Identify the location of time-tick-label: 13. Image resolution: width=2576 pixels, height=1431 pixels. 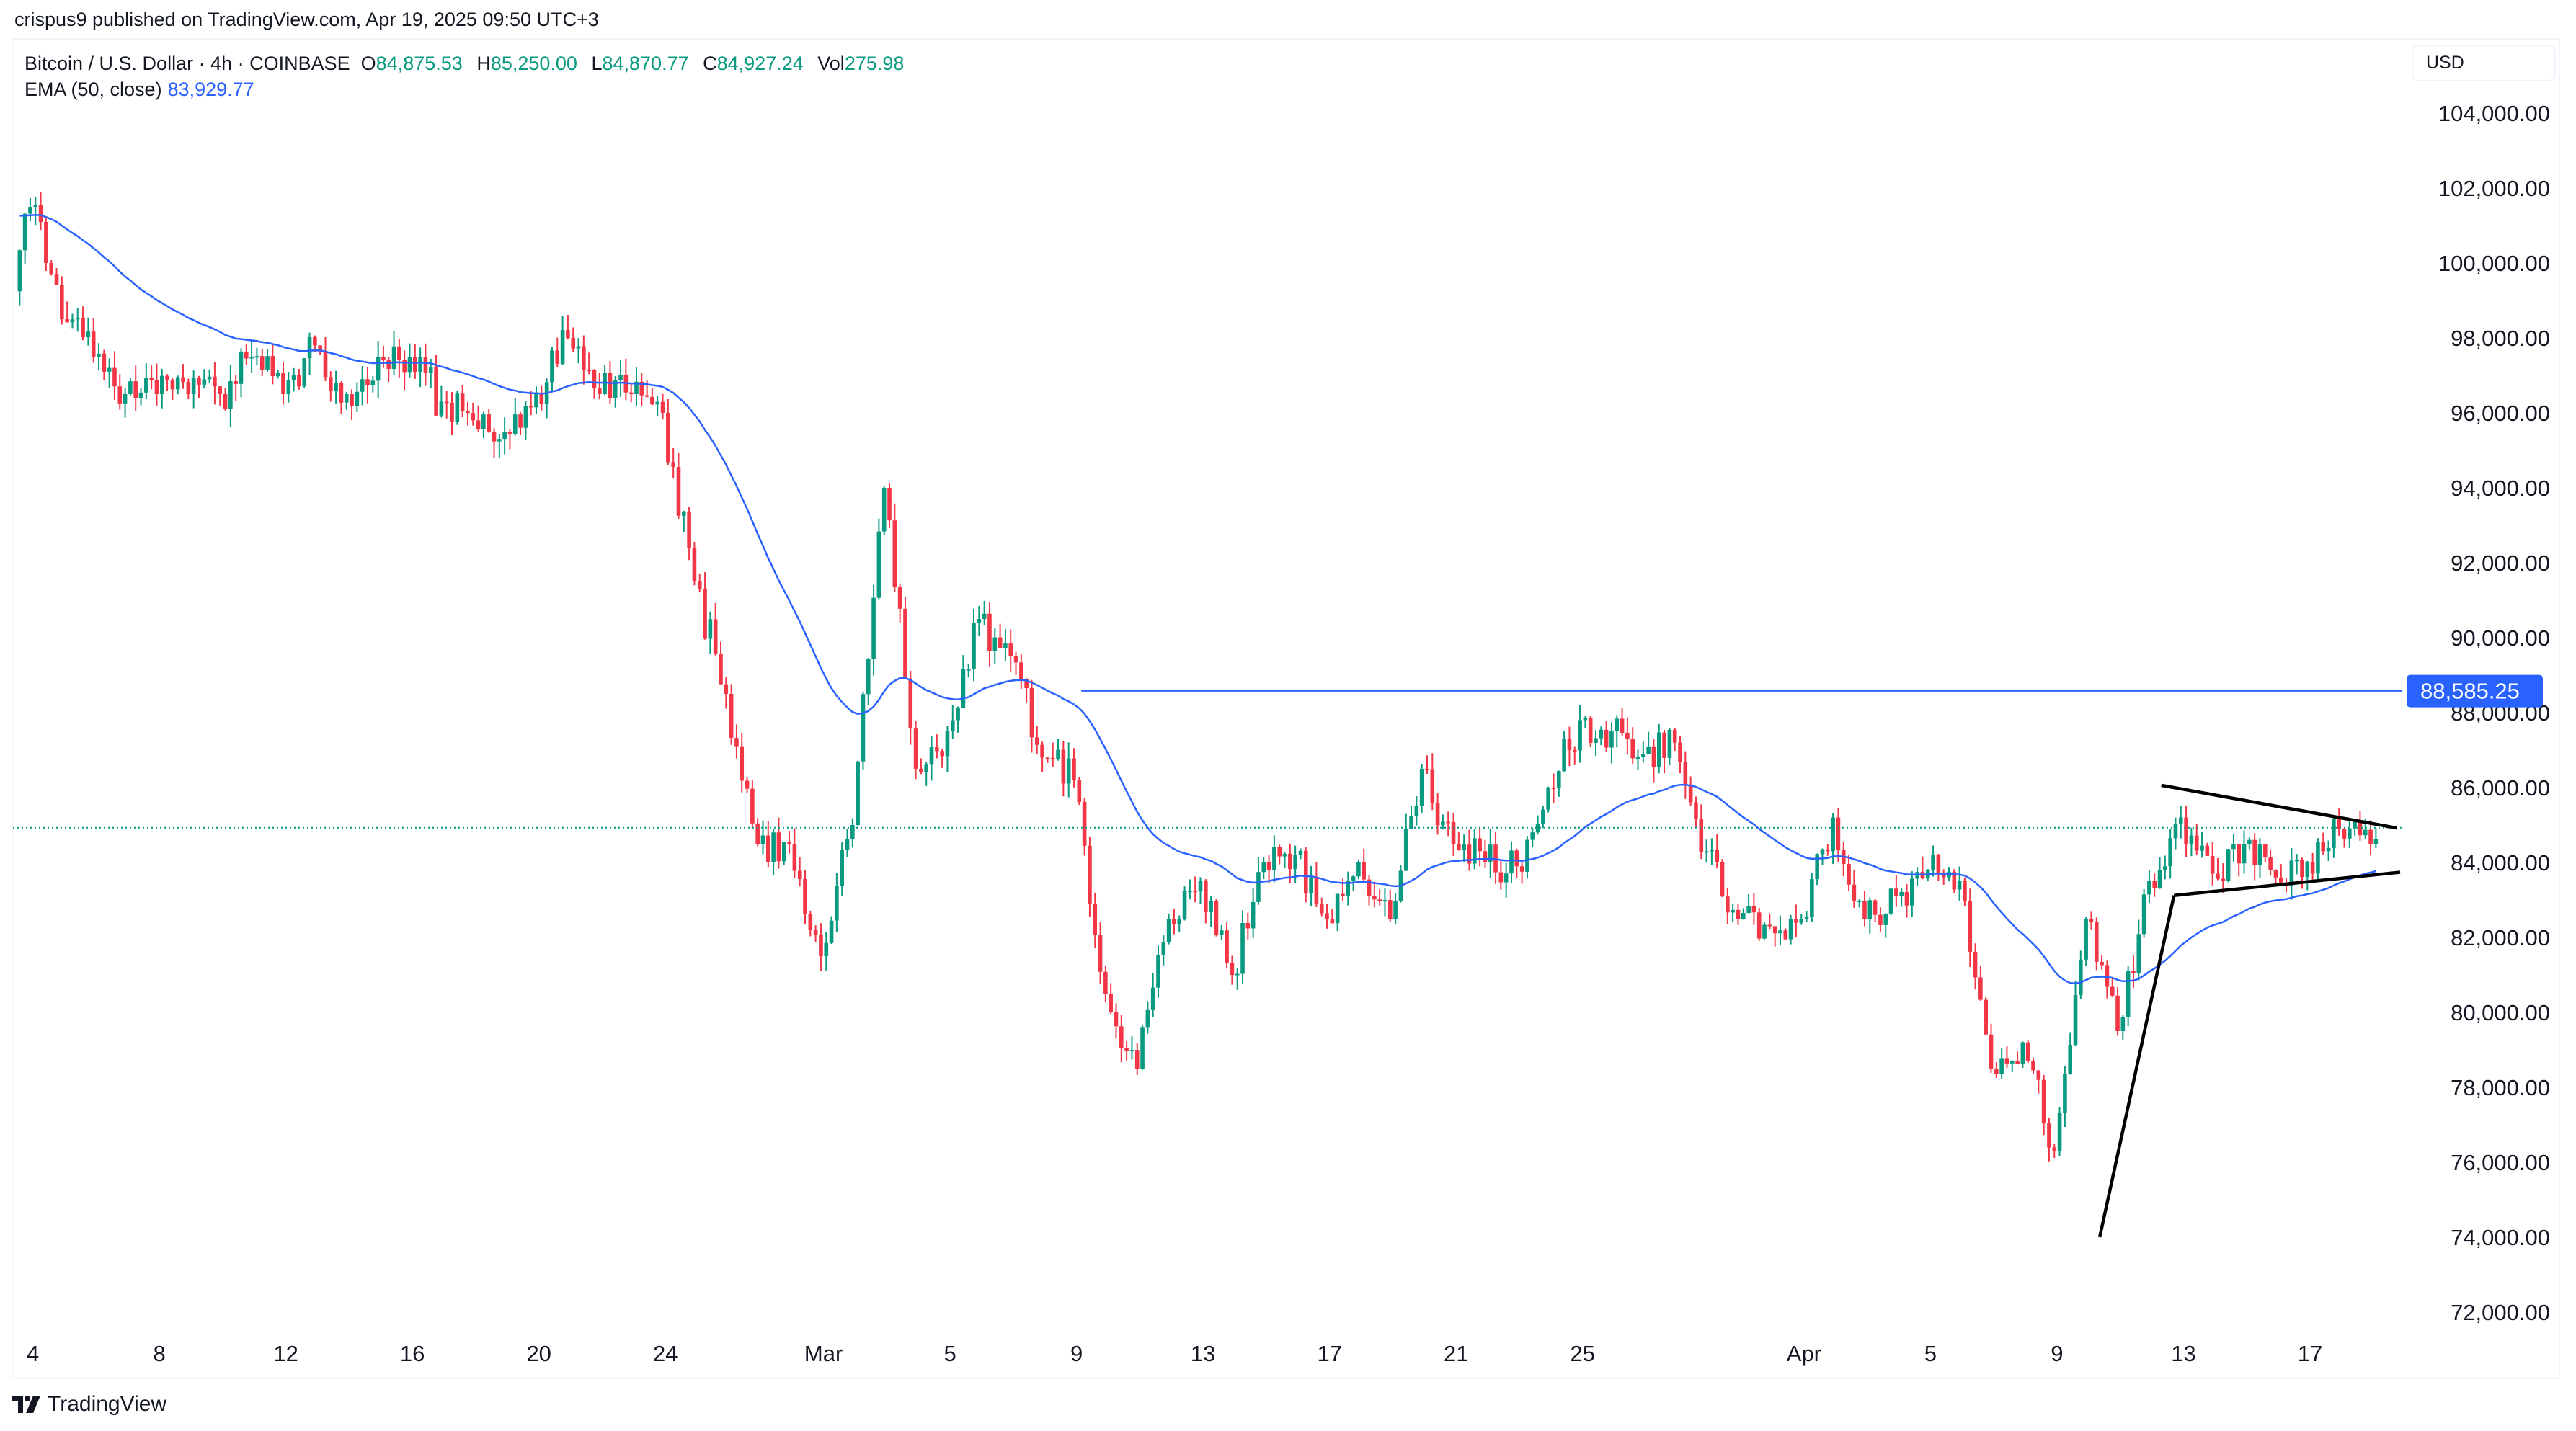
(1203, 1354).